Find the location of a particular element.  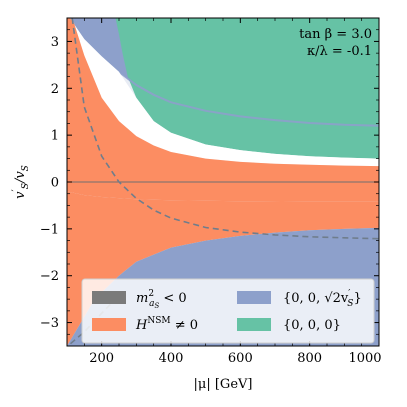

legend-swatch-sqrt2 is located at coordinates (254, 297).